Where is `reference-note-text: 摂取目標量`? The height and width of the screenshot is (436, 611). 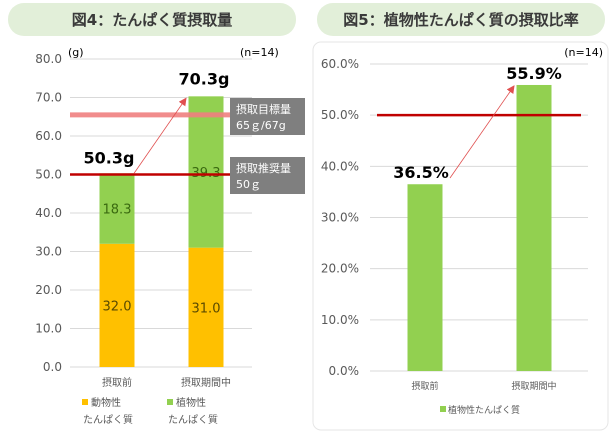
reference-note-text: 摂取目標量 is located at coordinates (263, 109).